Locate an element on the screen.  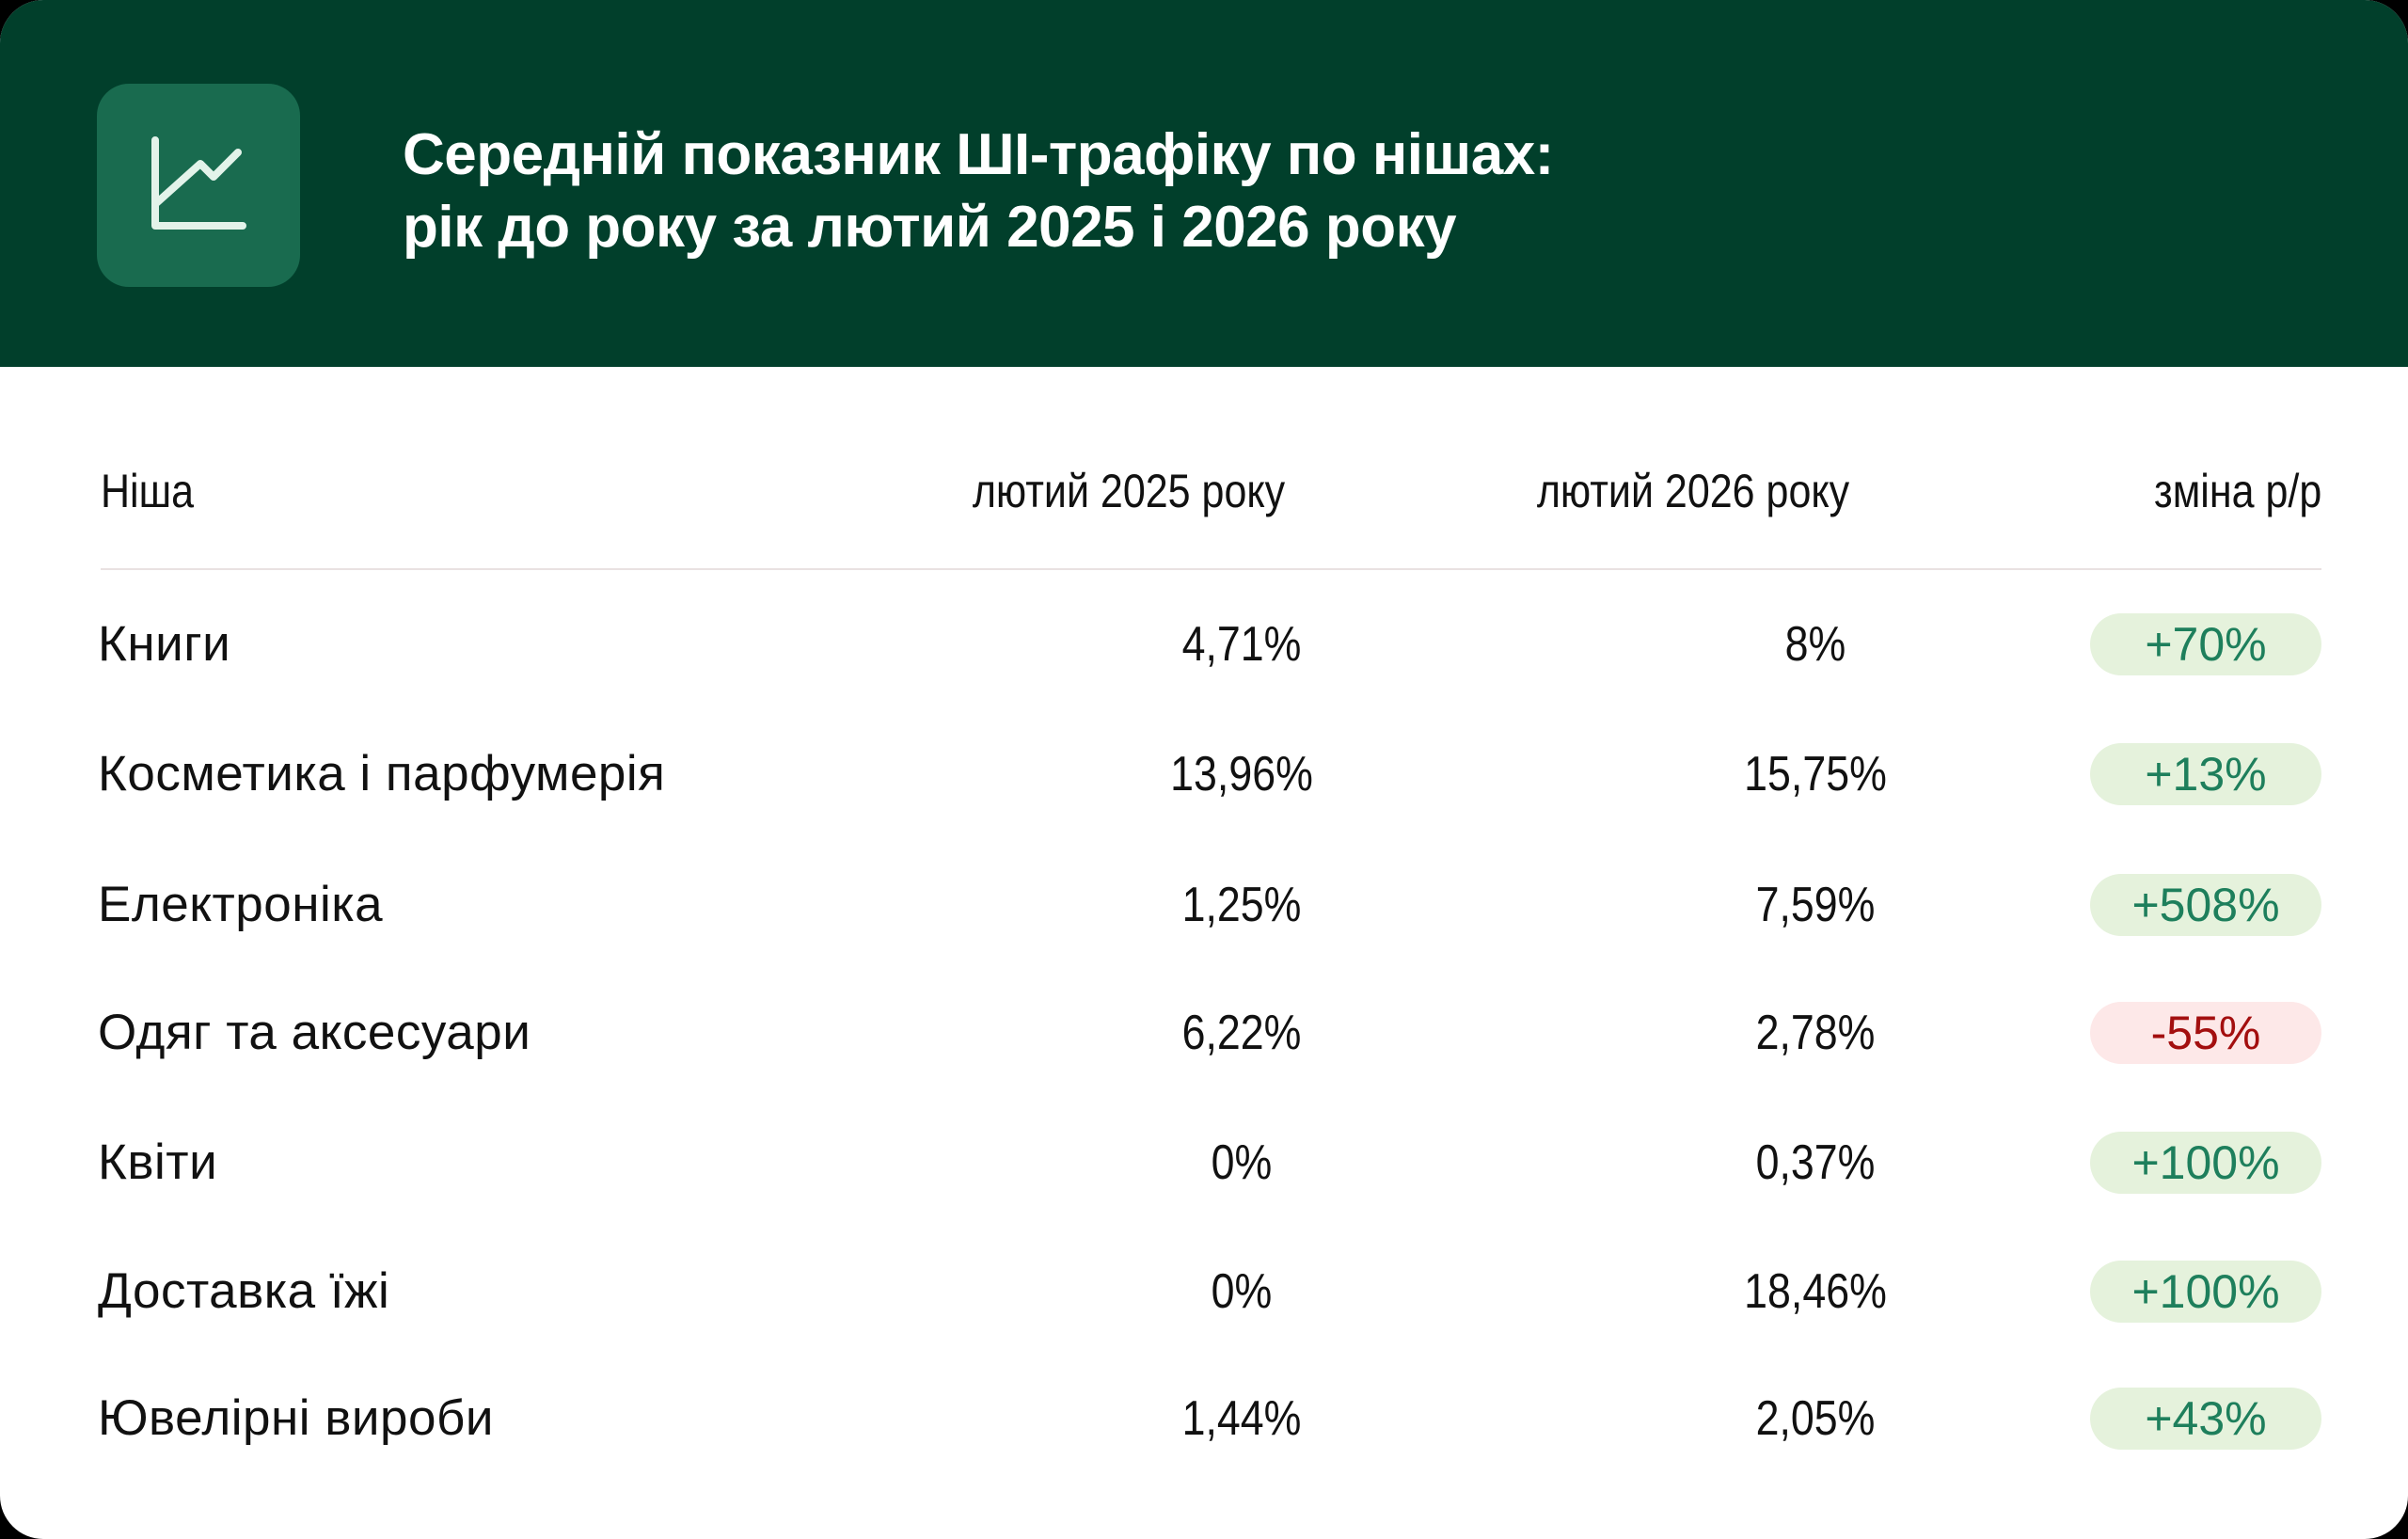
table-row: Доставка їжі 0% 18,46% +100% is located at coordinates (1204, 1292).